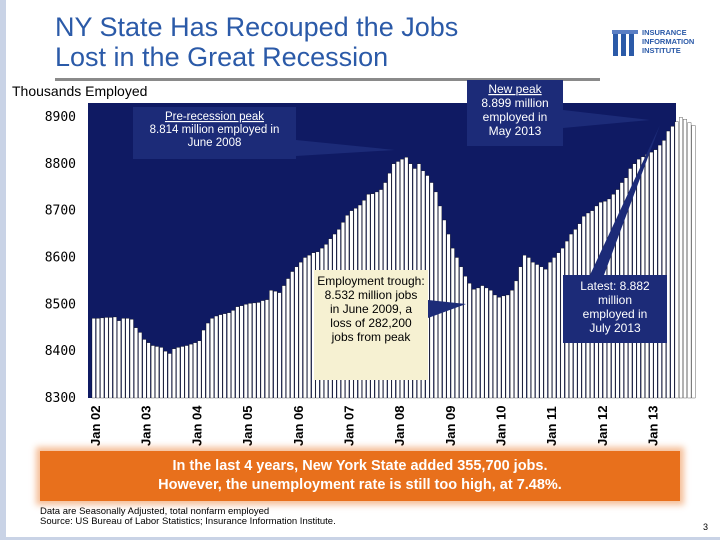 This screenshot has width=720, height=540. Describe the element at coordinates (3, 270) in the screenshot. I see `side-accent-bar` at that location.